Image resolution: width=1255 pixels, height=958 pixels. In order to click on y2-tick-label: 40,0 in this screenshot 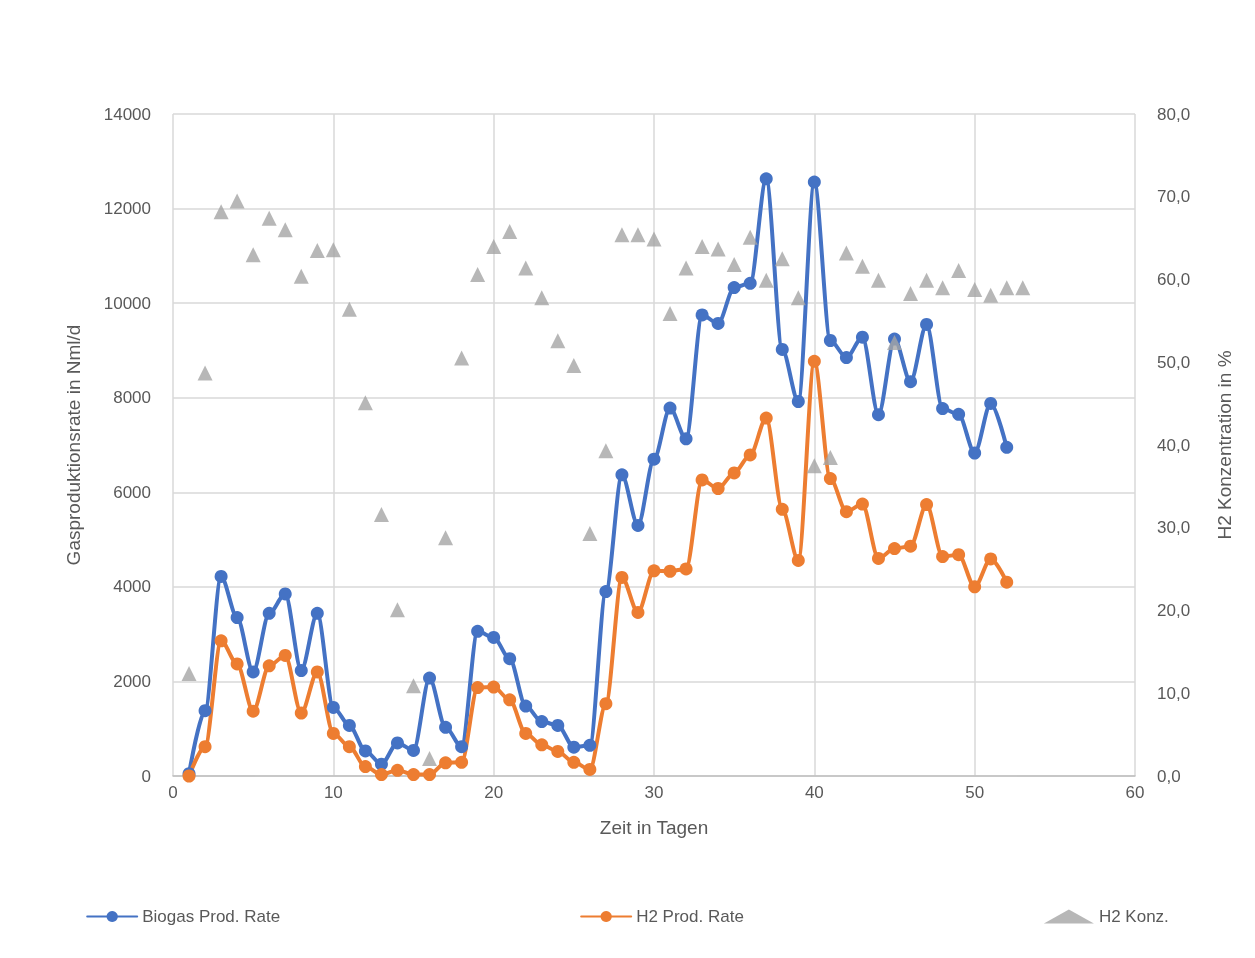, I will do `click(1174, 445)`.